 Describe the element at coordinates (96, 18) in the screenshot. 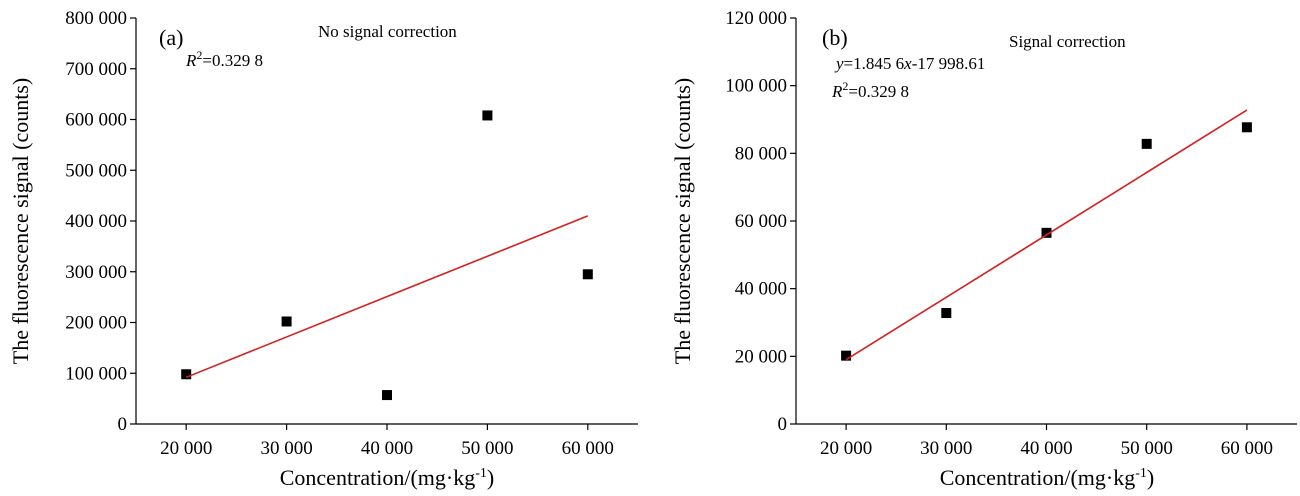

I see `y-tick-label: 800 000` at that location.